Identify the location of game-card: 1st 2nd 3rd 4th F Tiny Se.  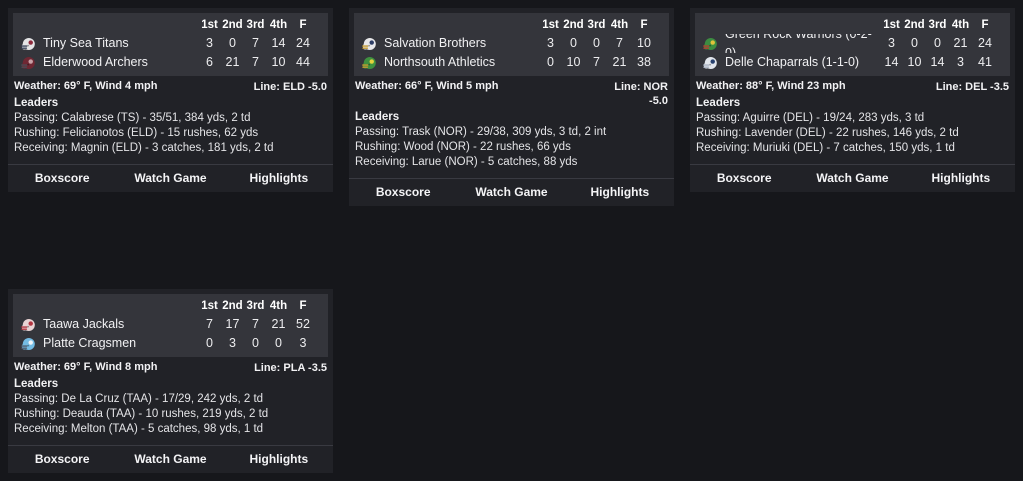
(170, 100).